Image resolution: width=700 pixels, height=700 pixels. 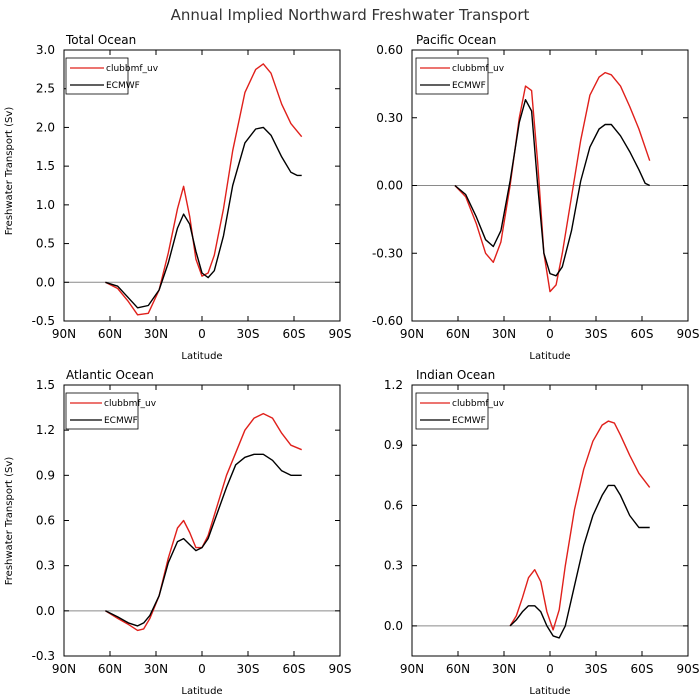 I want to click on y-tick-label: 0.00, so click(x=389, y=186).